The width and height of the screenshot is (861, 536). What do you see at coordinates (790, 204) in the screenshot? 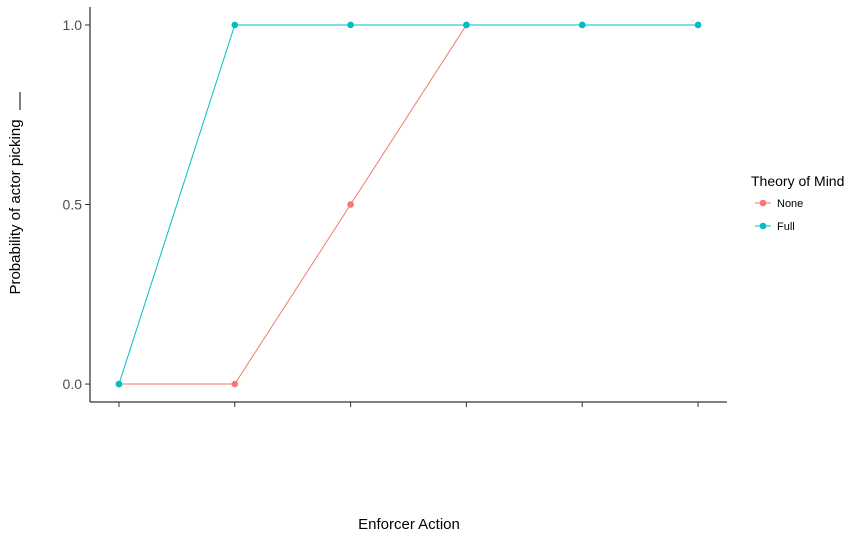
I see `legend-label-none: None` at bounding box center [790, 204].